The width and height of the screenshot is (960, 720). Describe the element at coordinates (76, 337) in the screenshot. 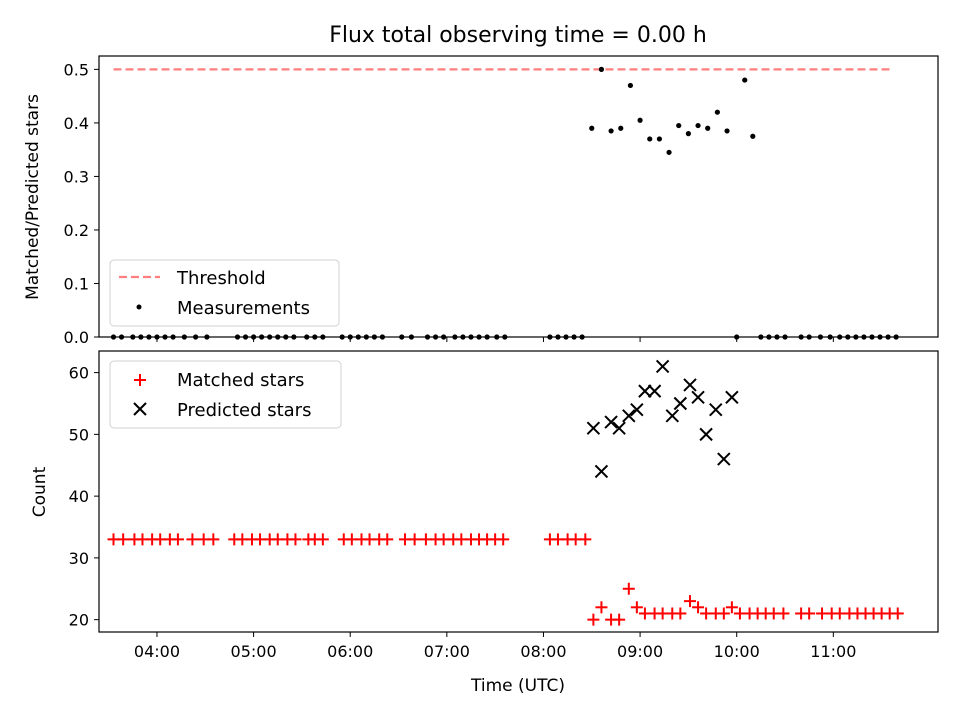

I see `top-ytick-label: 0.0` at that location.